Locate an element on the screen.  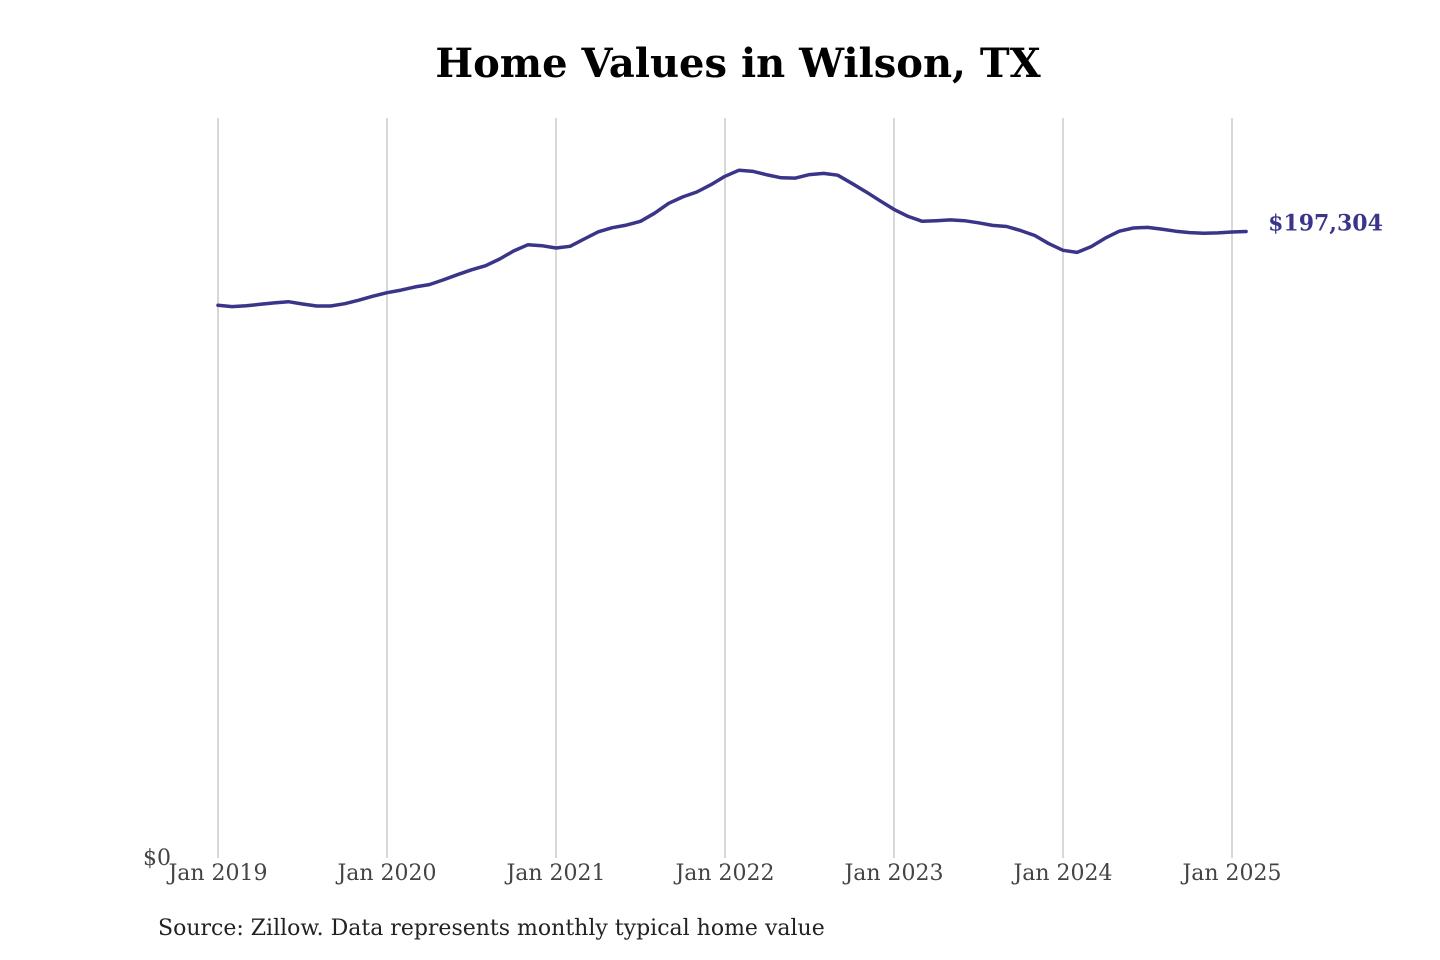
x-axis-tick-label: Jan 2019 is located at coordinates (216, 873).